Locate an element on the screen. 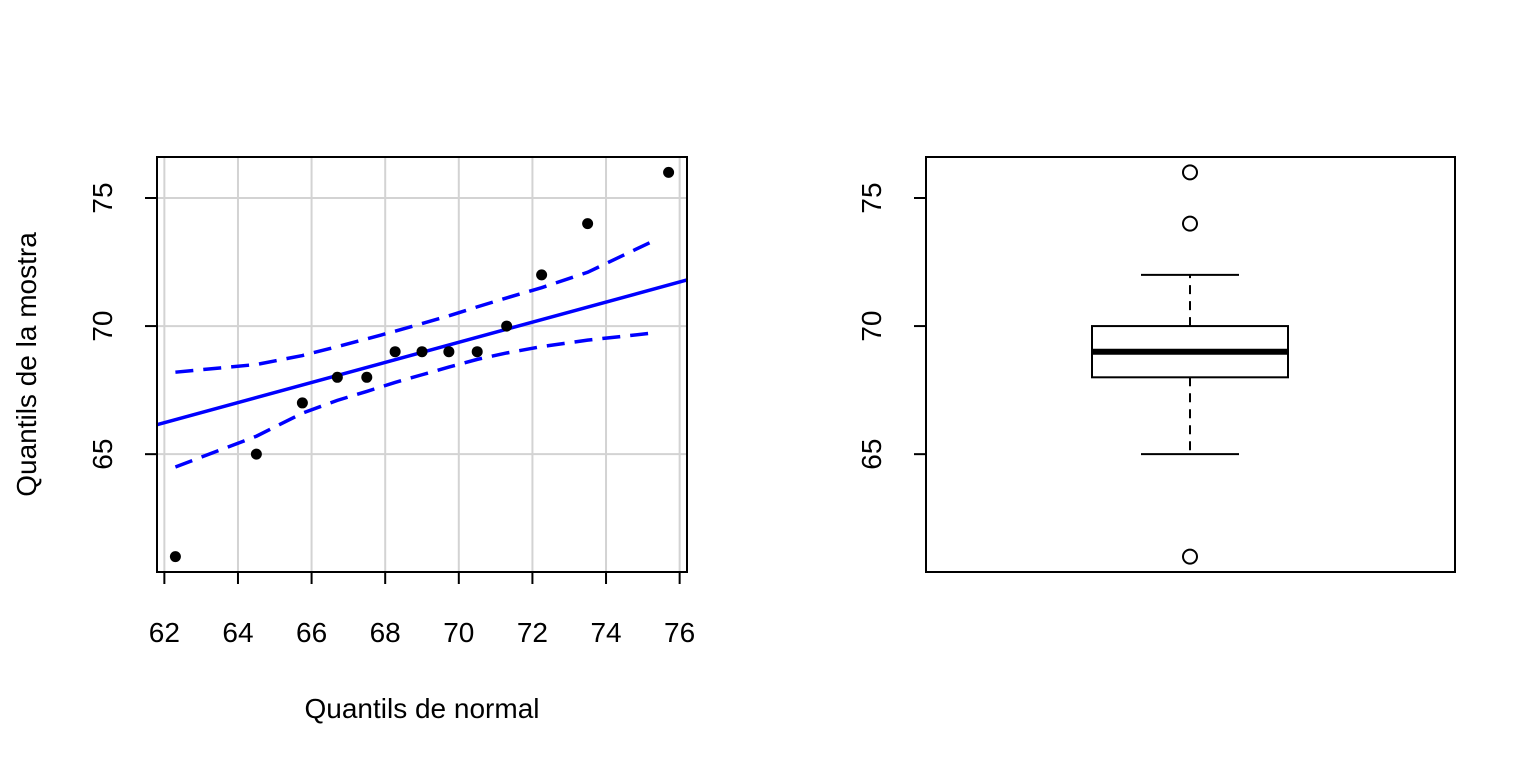 This screenshot has height=768, width=1536. boxplot is located at coordinates (1190, 364).